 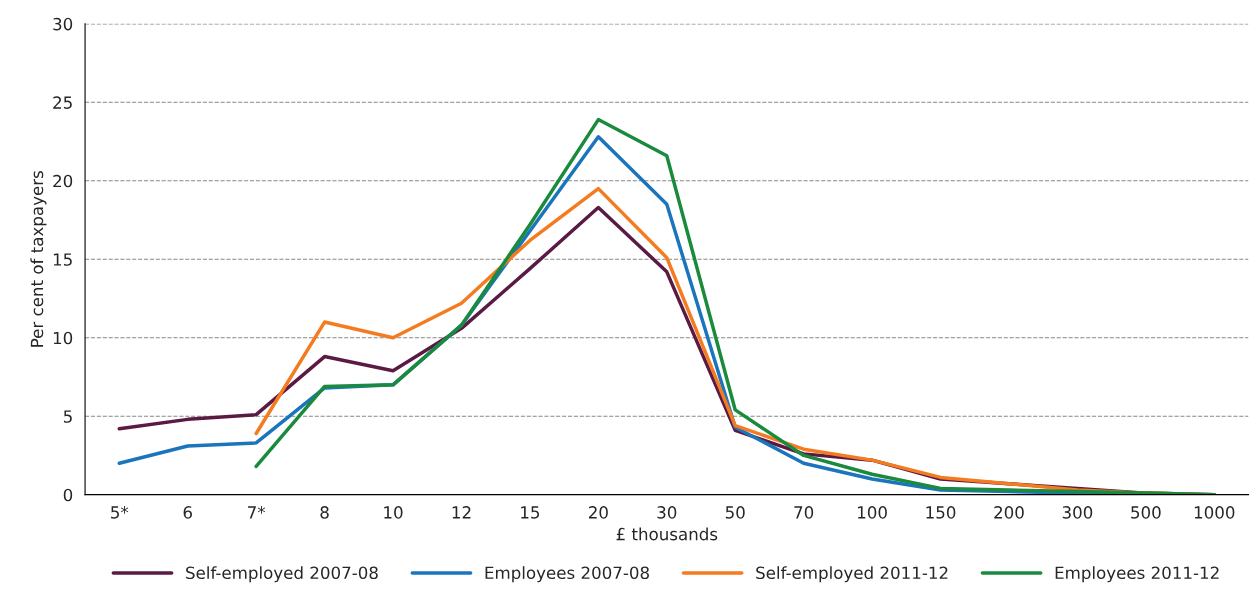 What do you see at coordinates (1137, 574) in the screenshot?
I see `legend-label: Employees 2011-12` at bounding box center [1137, 574].